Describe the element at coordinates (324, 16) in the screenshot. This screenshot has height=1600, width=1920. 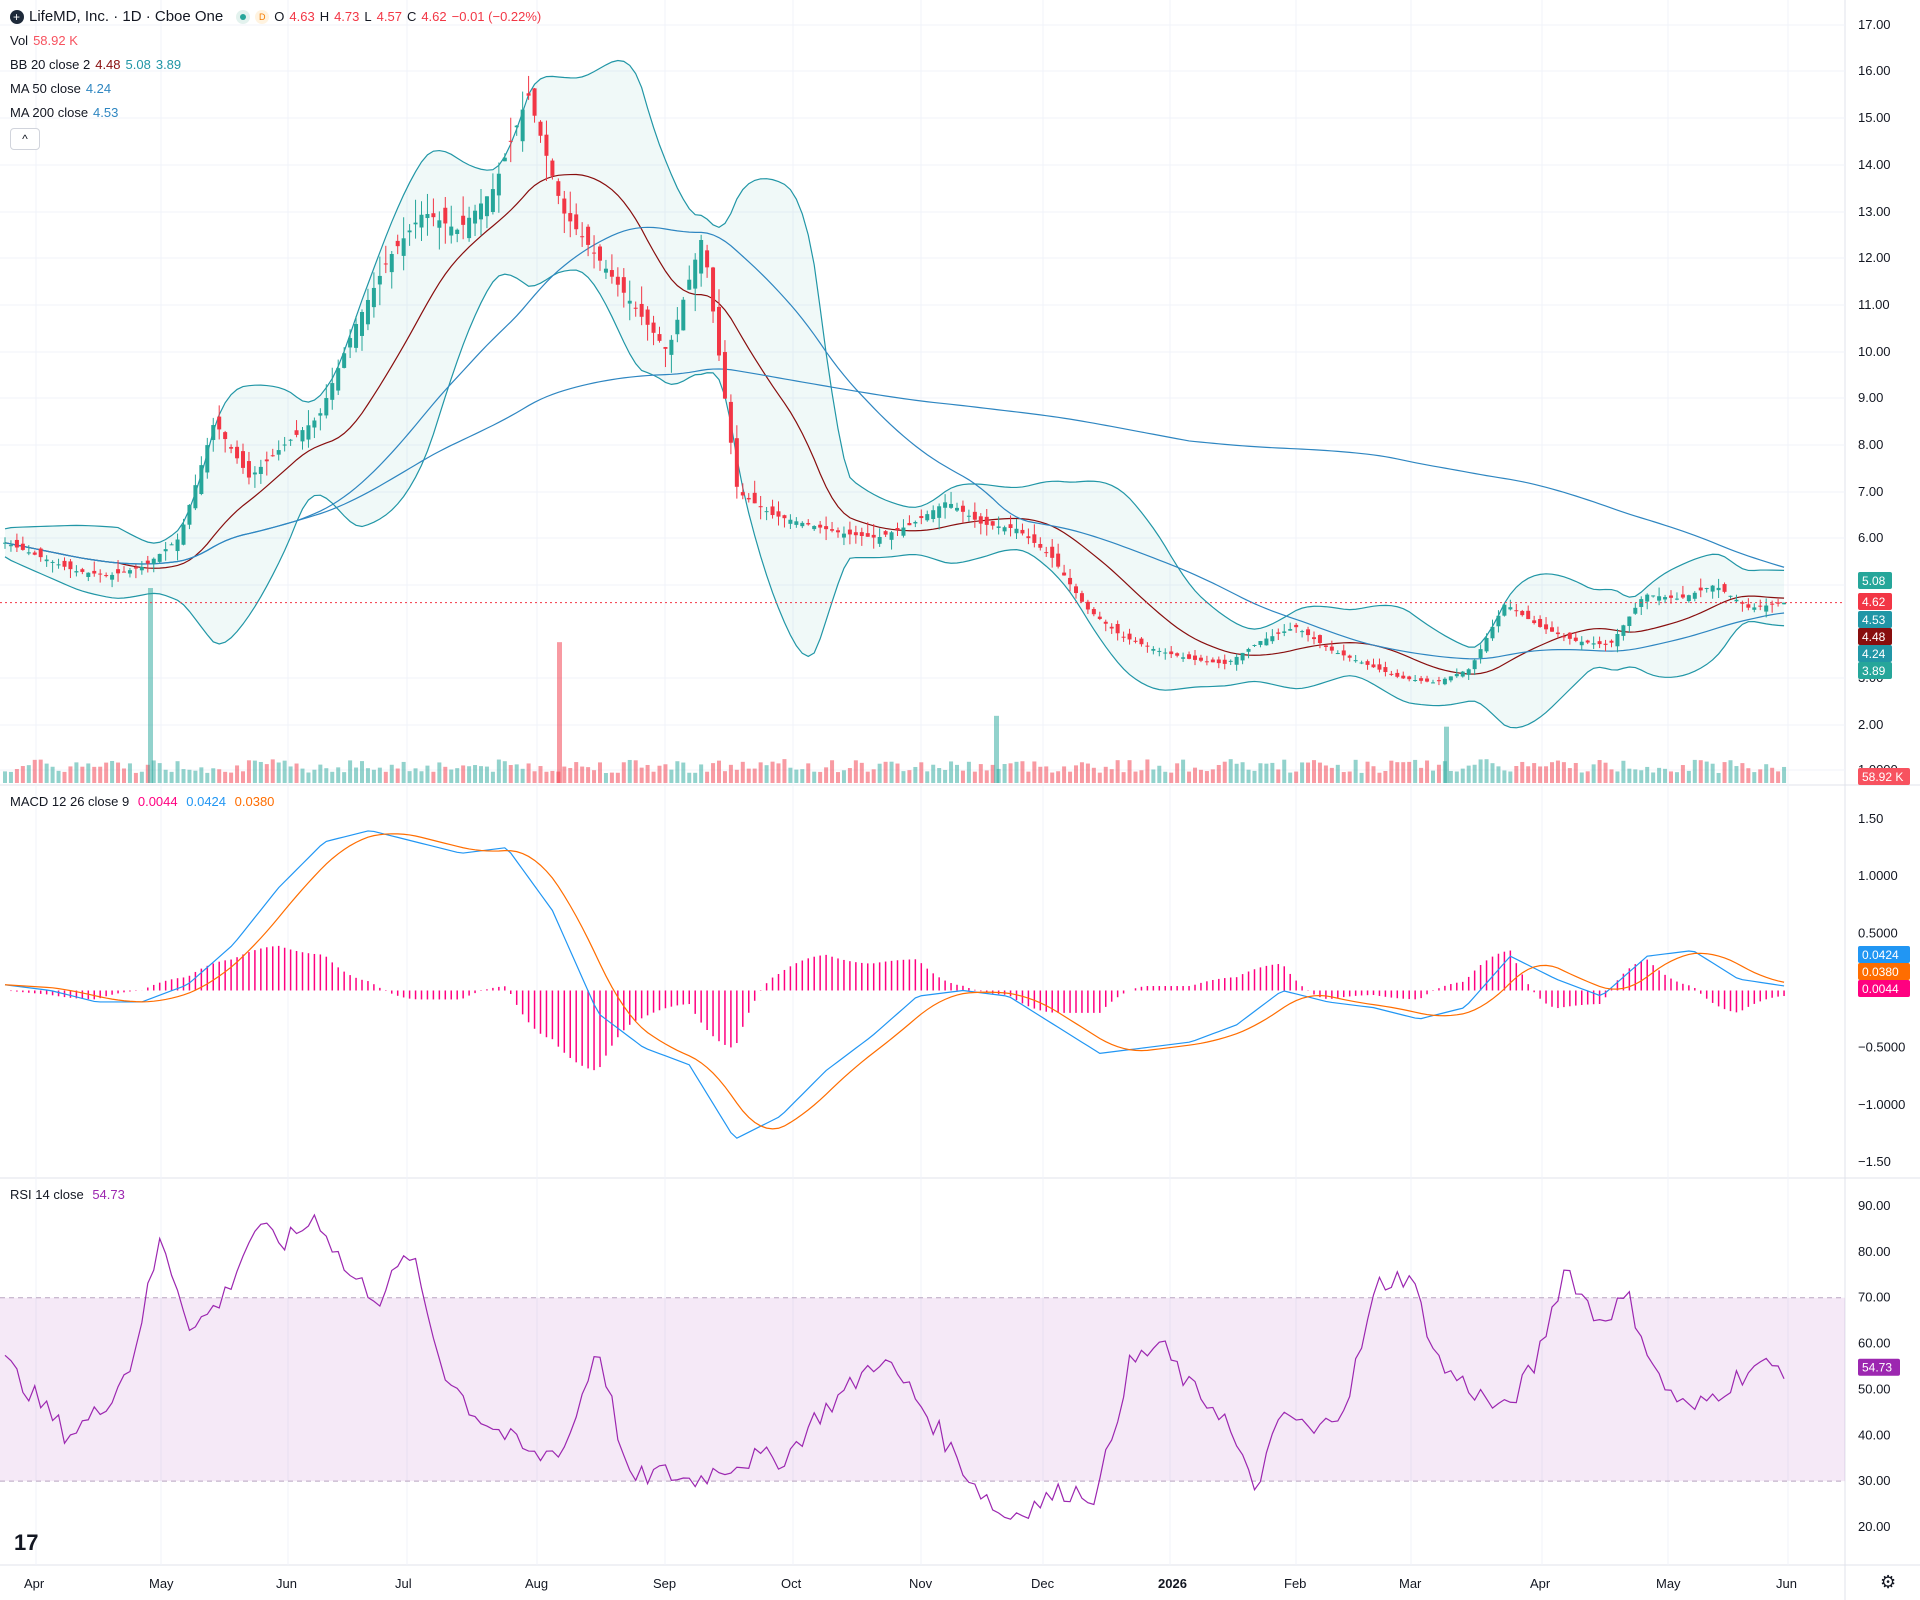
I see `ohlc-h-label: H` at that location.